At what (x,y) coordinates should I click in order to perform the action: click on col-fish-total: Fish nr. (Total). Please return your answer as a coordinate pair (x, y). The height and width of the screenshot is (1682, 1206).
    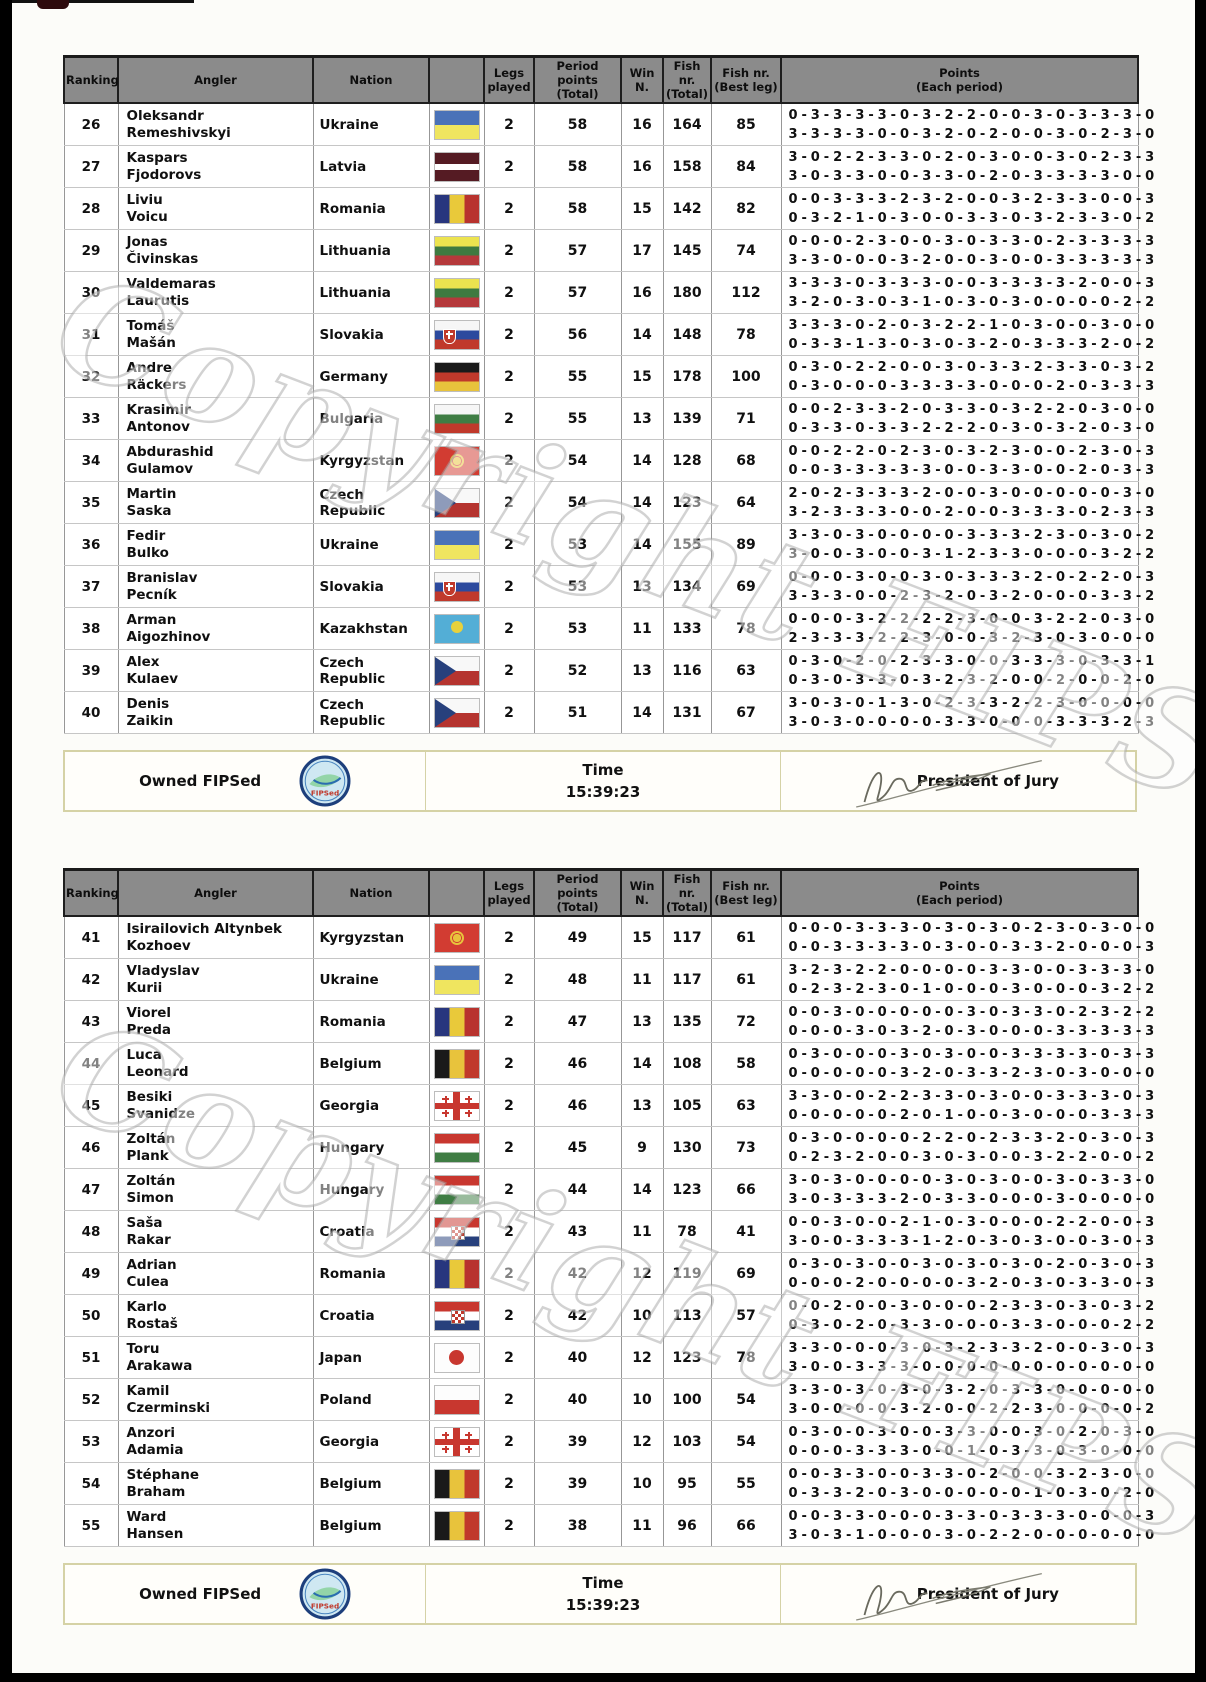
    Looking at the image, I should click on (687, 892).